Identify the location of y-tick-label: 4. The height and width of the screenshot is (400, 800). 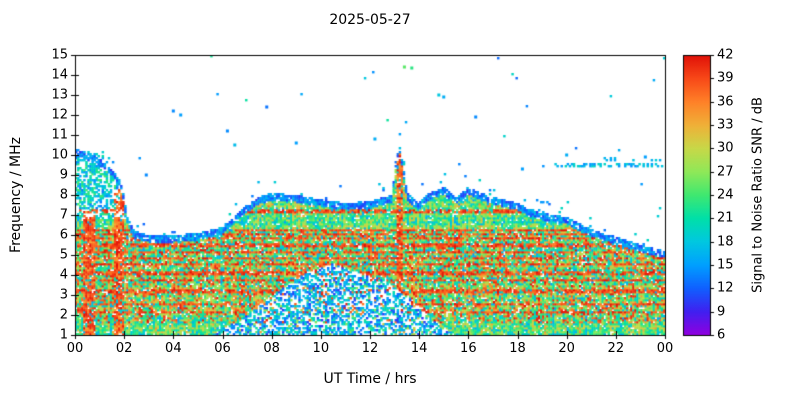
(63, 275).